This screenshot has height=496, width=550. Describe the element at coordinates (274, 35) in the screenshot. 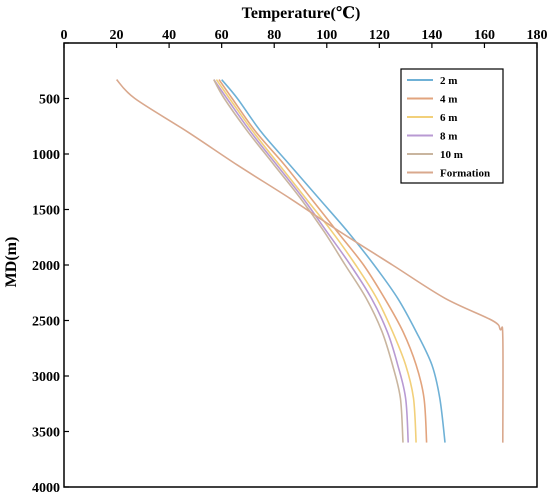

I see `x-tick-label: 80` at that location.